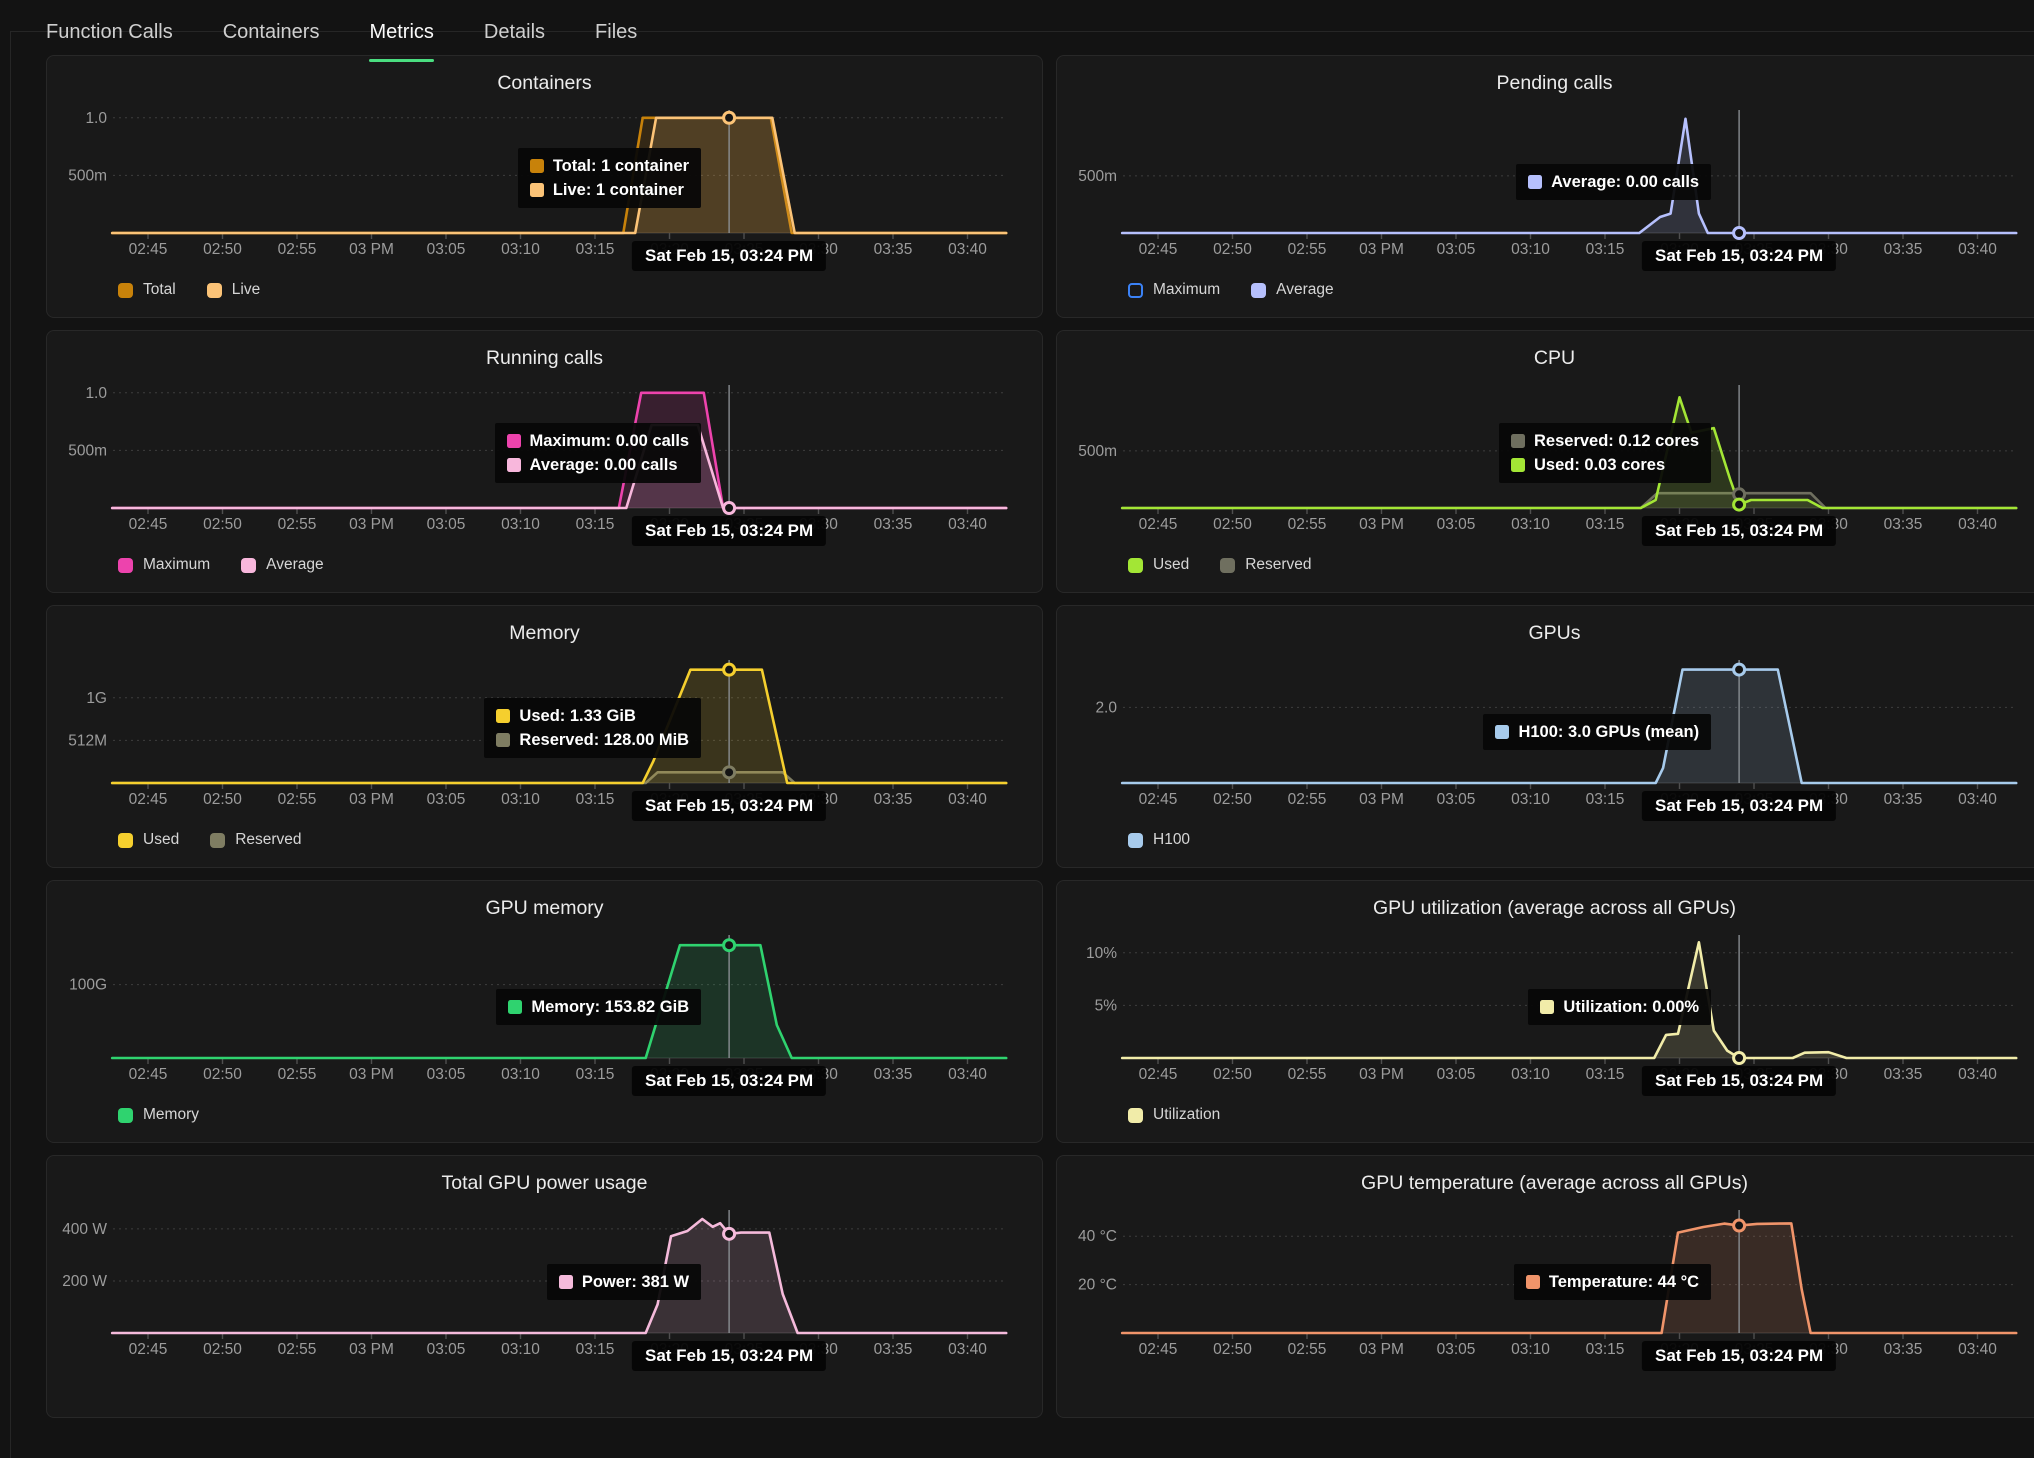  What do you see at coordinates (559, 175) in the screenshot?
I see `series-line-live` at bounding box center [559, 175].